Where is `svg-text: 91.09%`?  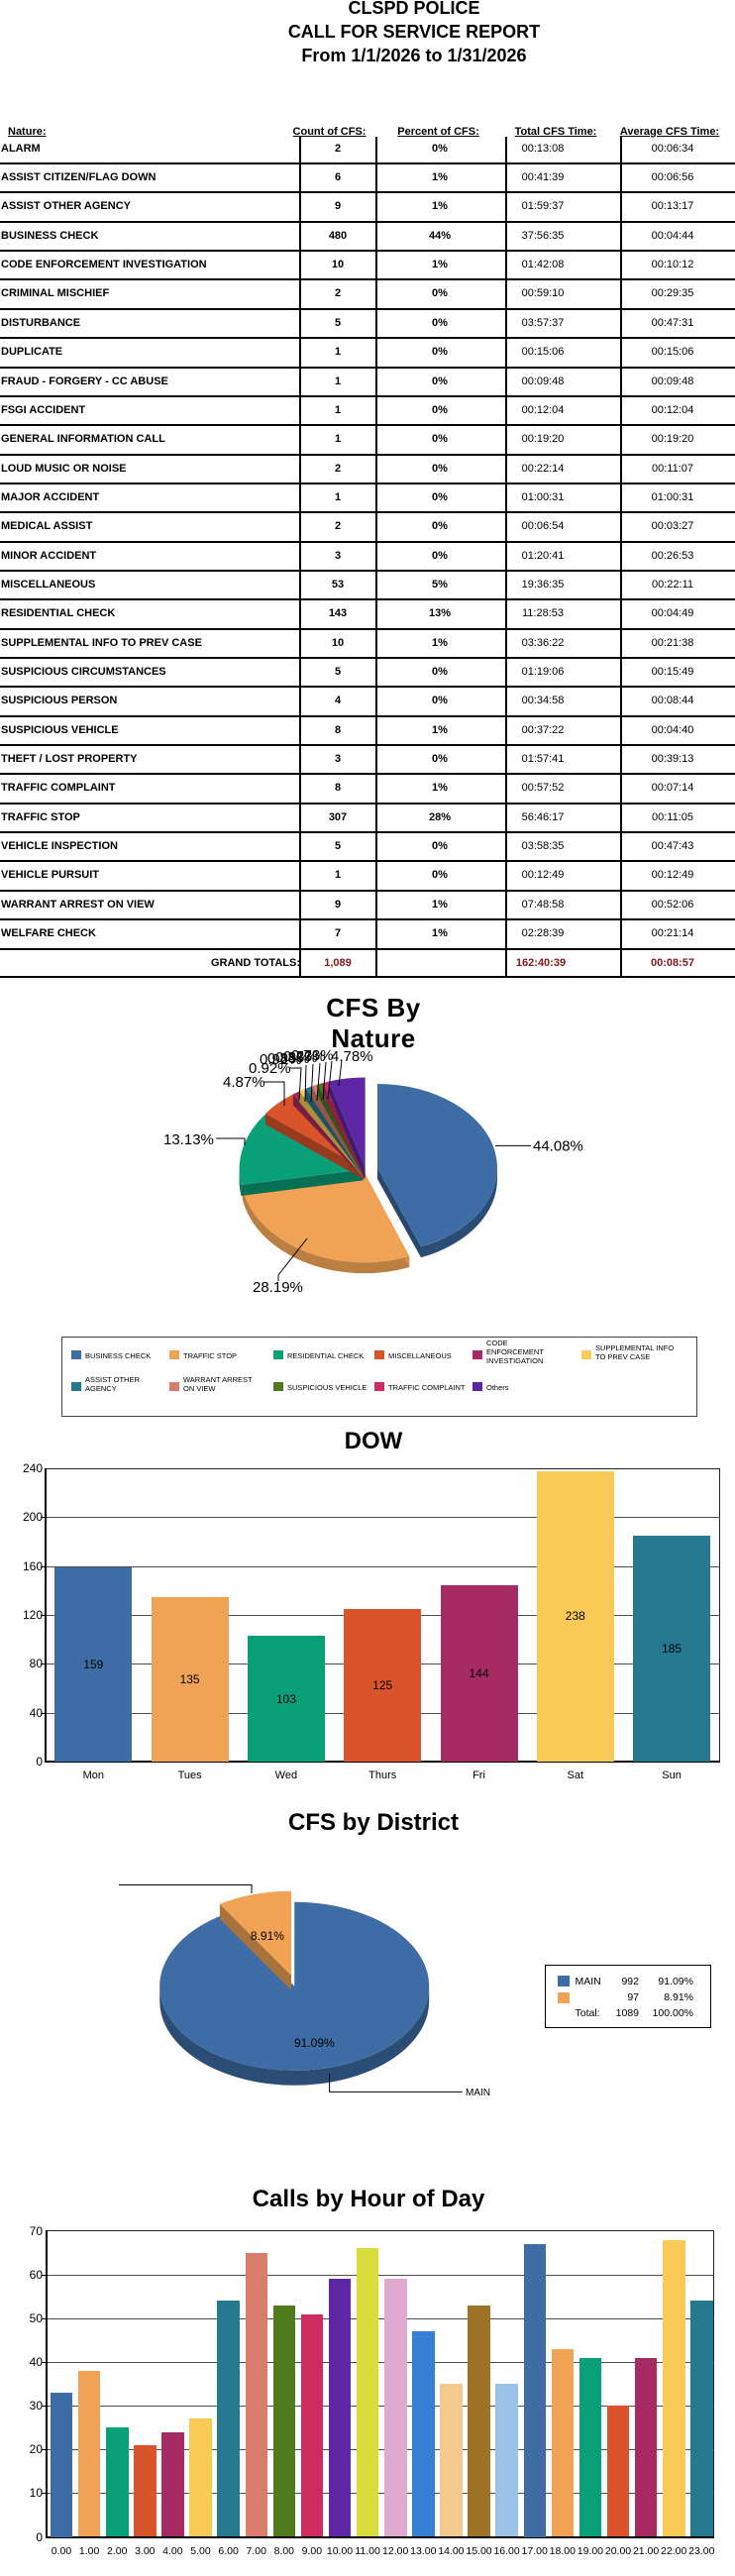 svg-text: 91.09% is located at coordinates (314, 2043).